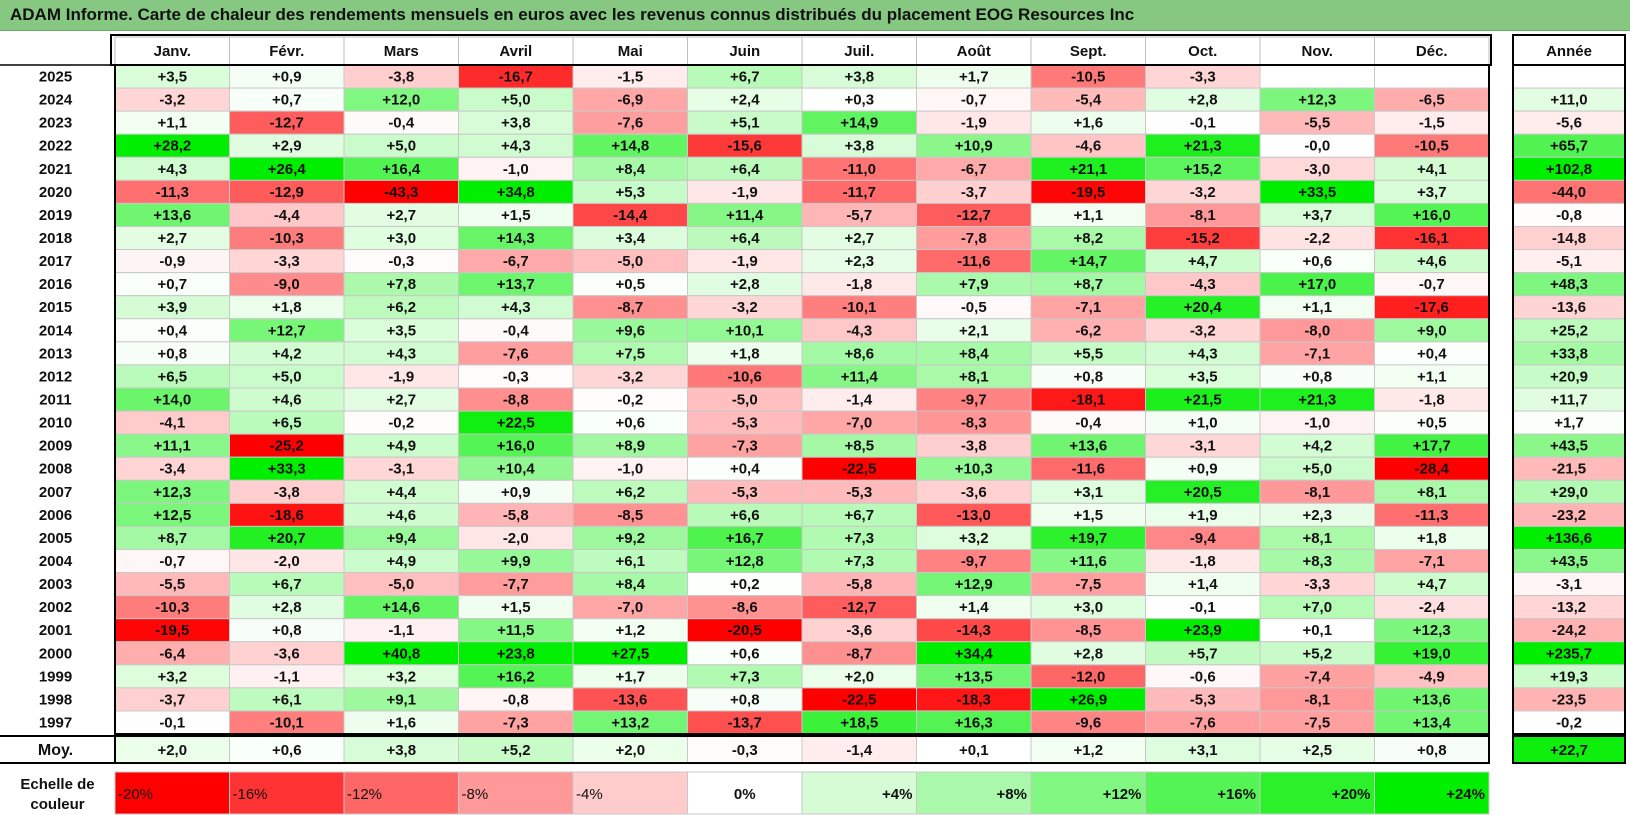  What do you see at coordinates (55, 376) in the screenshot?
I see `year-label: 2012` at bounding box center [55, 376].